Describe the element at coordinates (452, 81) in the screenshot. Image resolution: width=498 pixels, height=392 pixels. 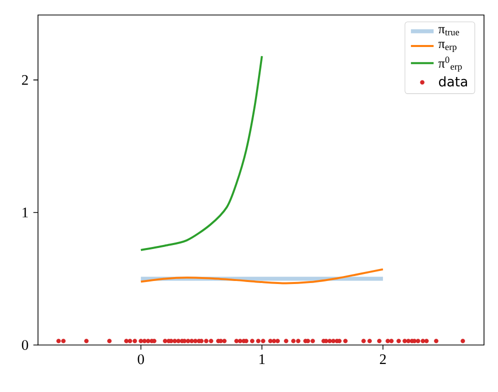
I see `legend-label: data` at that location.